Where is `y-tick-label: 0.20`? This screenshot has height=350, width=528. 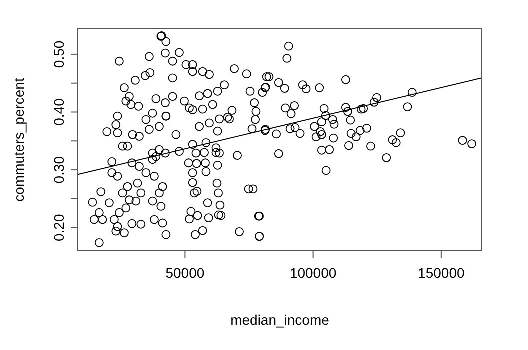
y-tick-label: 0.20 is located at coordinates (59, 228).